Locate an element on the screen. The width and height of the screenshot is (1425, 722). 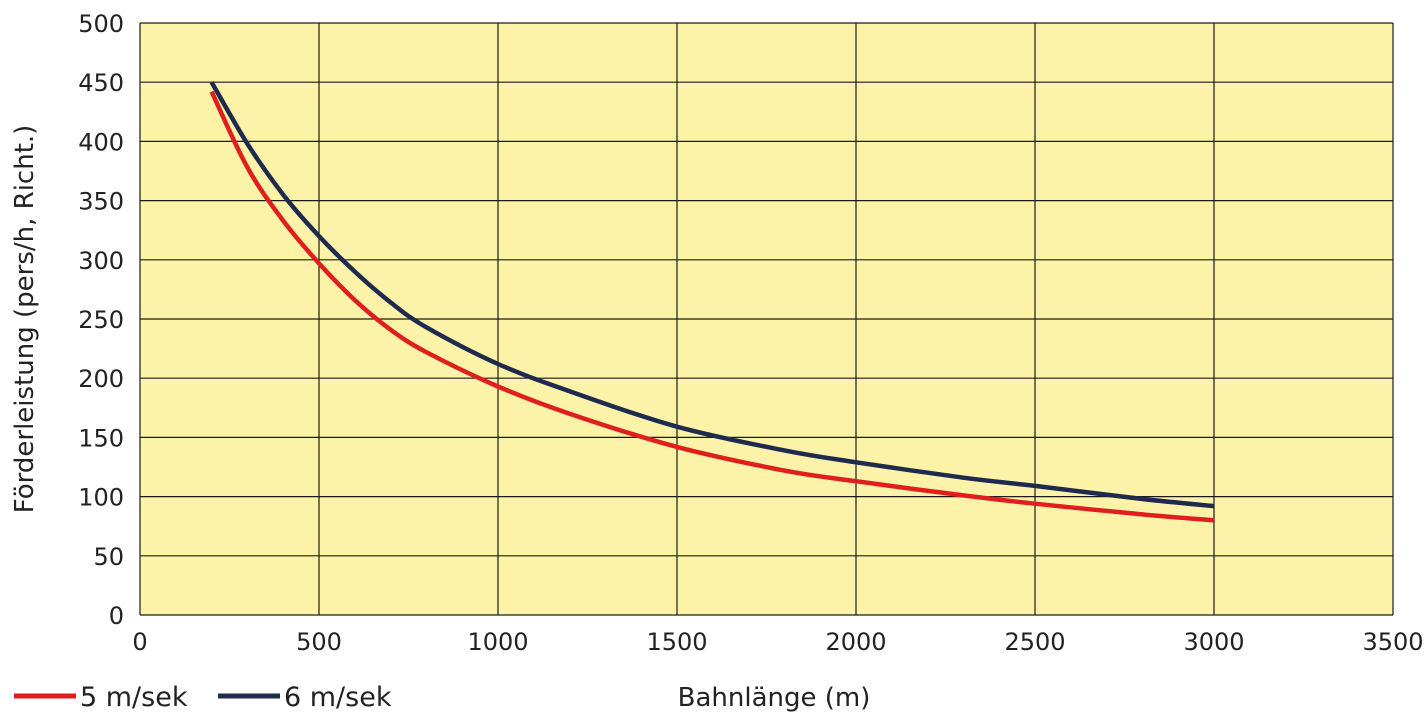
y-axis-ticks: 0 50 100 150 200 250 300 350 400 450 500 is located at coordinates (101, 320).